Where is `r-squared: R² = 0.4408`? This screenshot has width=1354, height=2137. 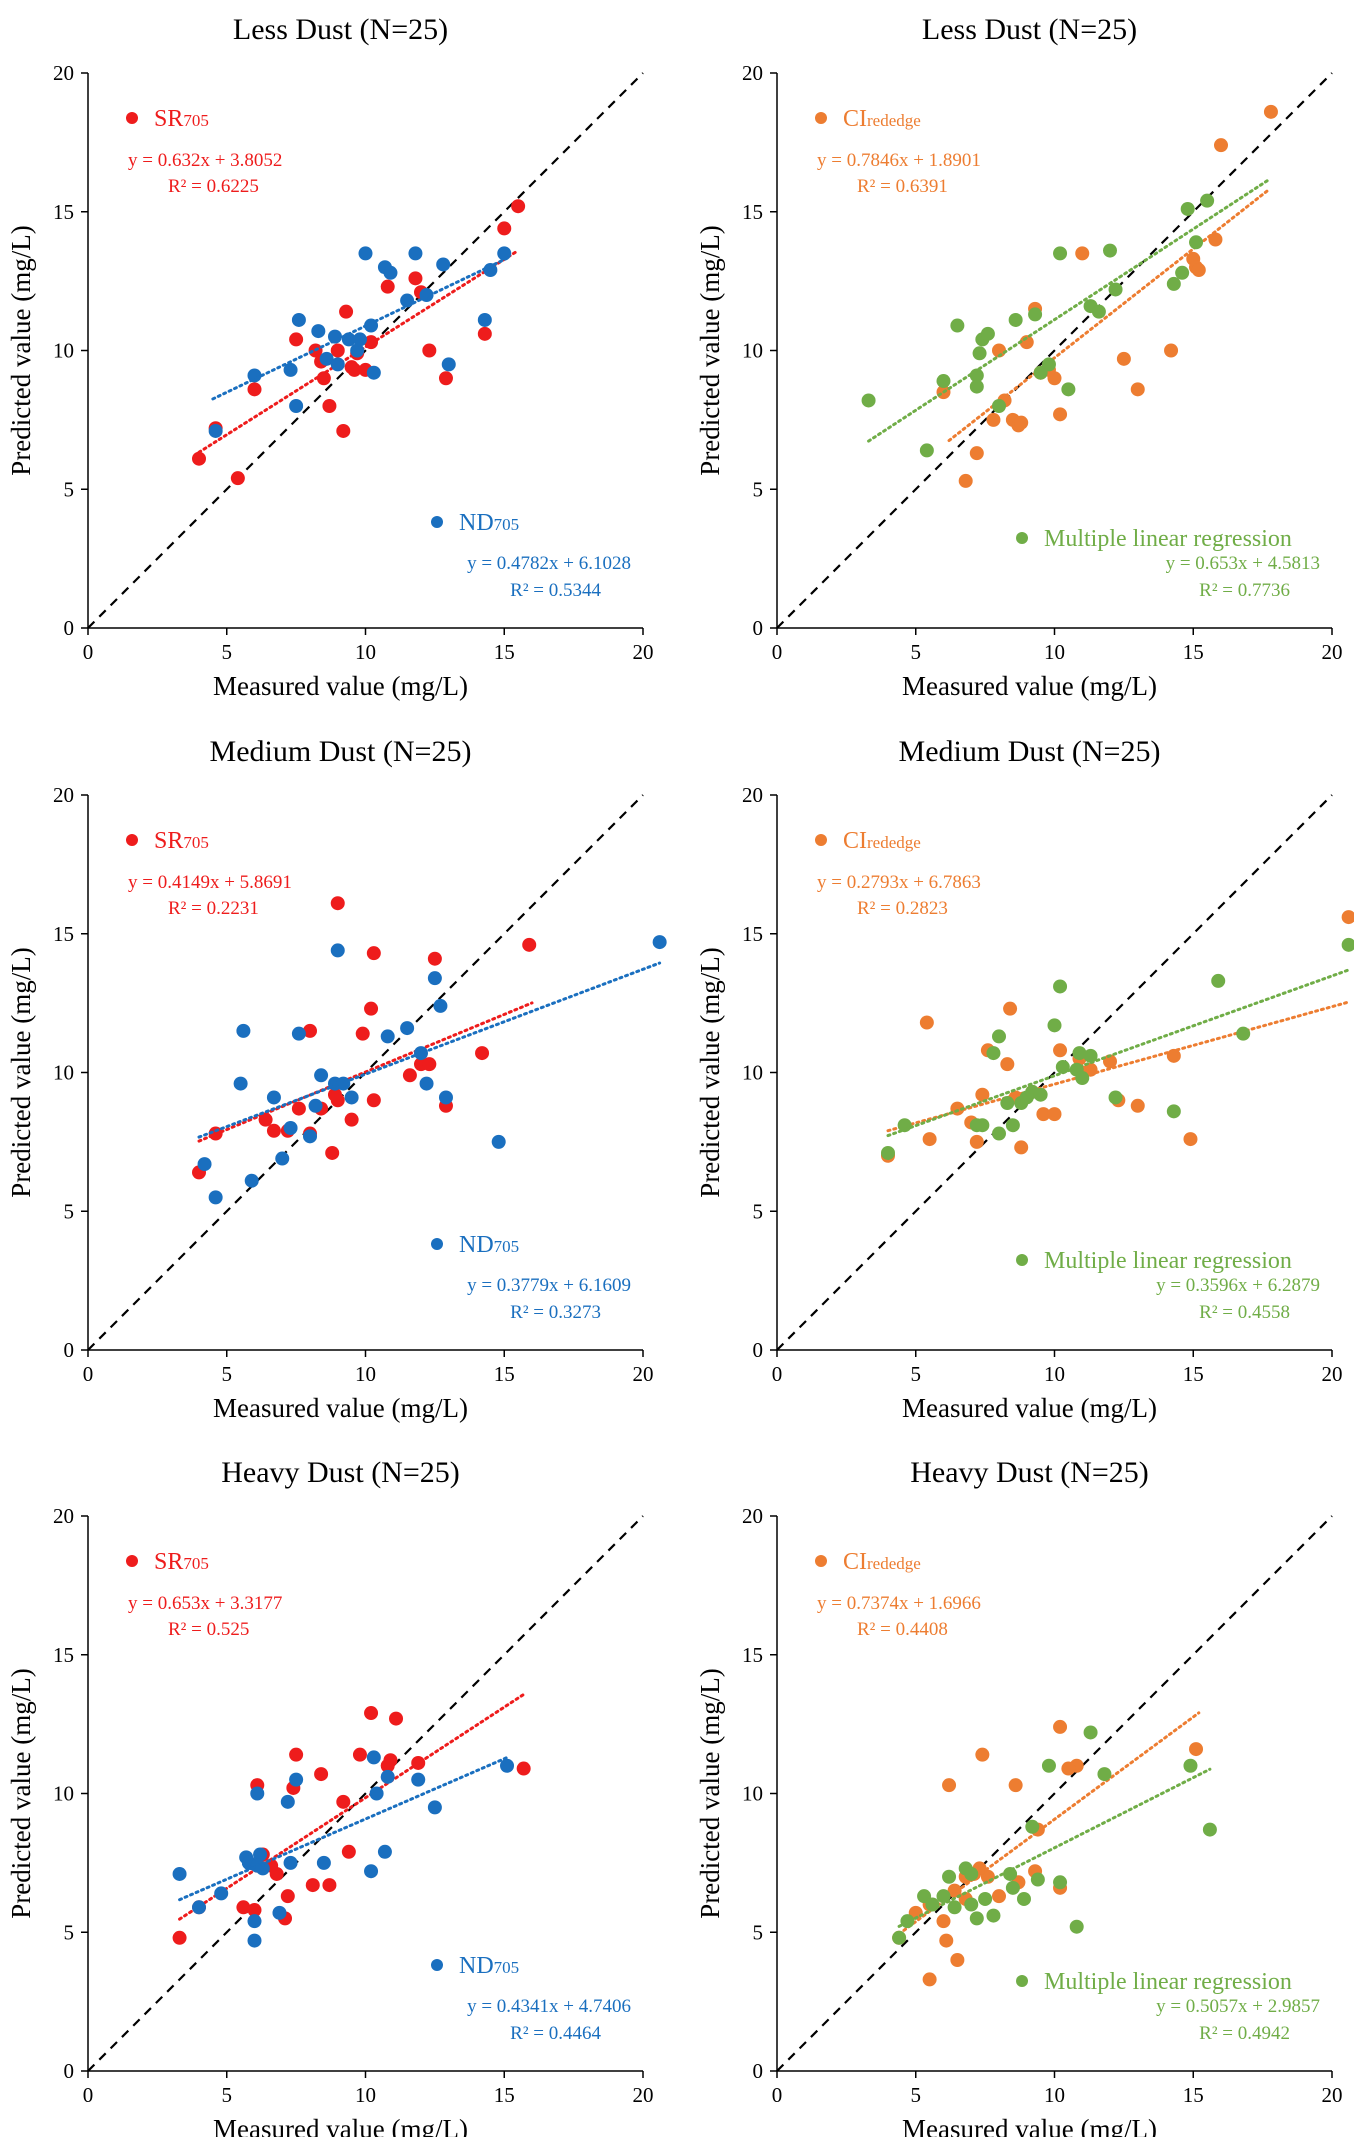 r-squared: R² = 0.4408 is located at coordinates (902, 1629).